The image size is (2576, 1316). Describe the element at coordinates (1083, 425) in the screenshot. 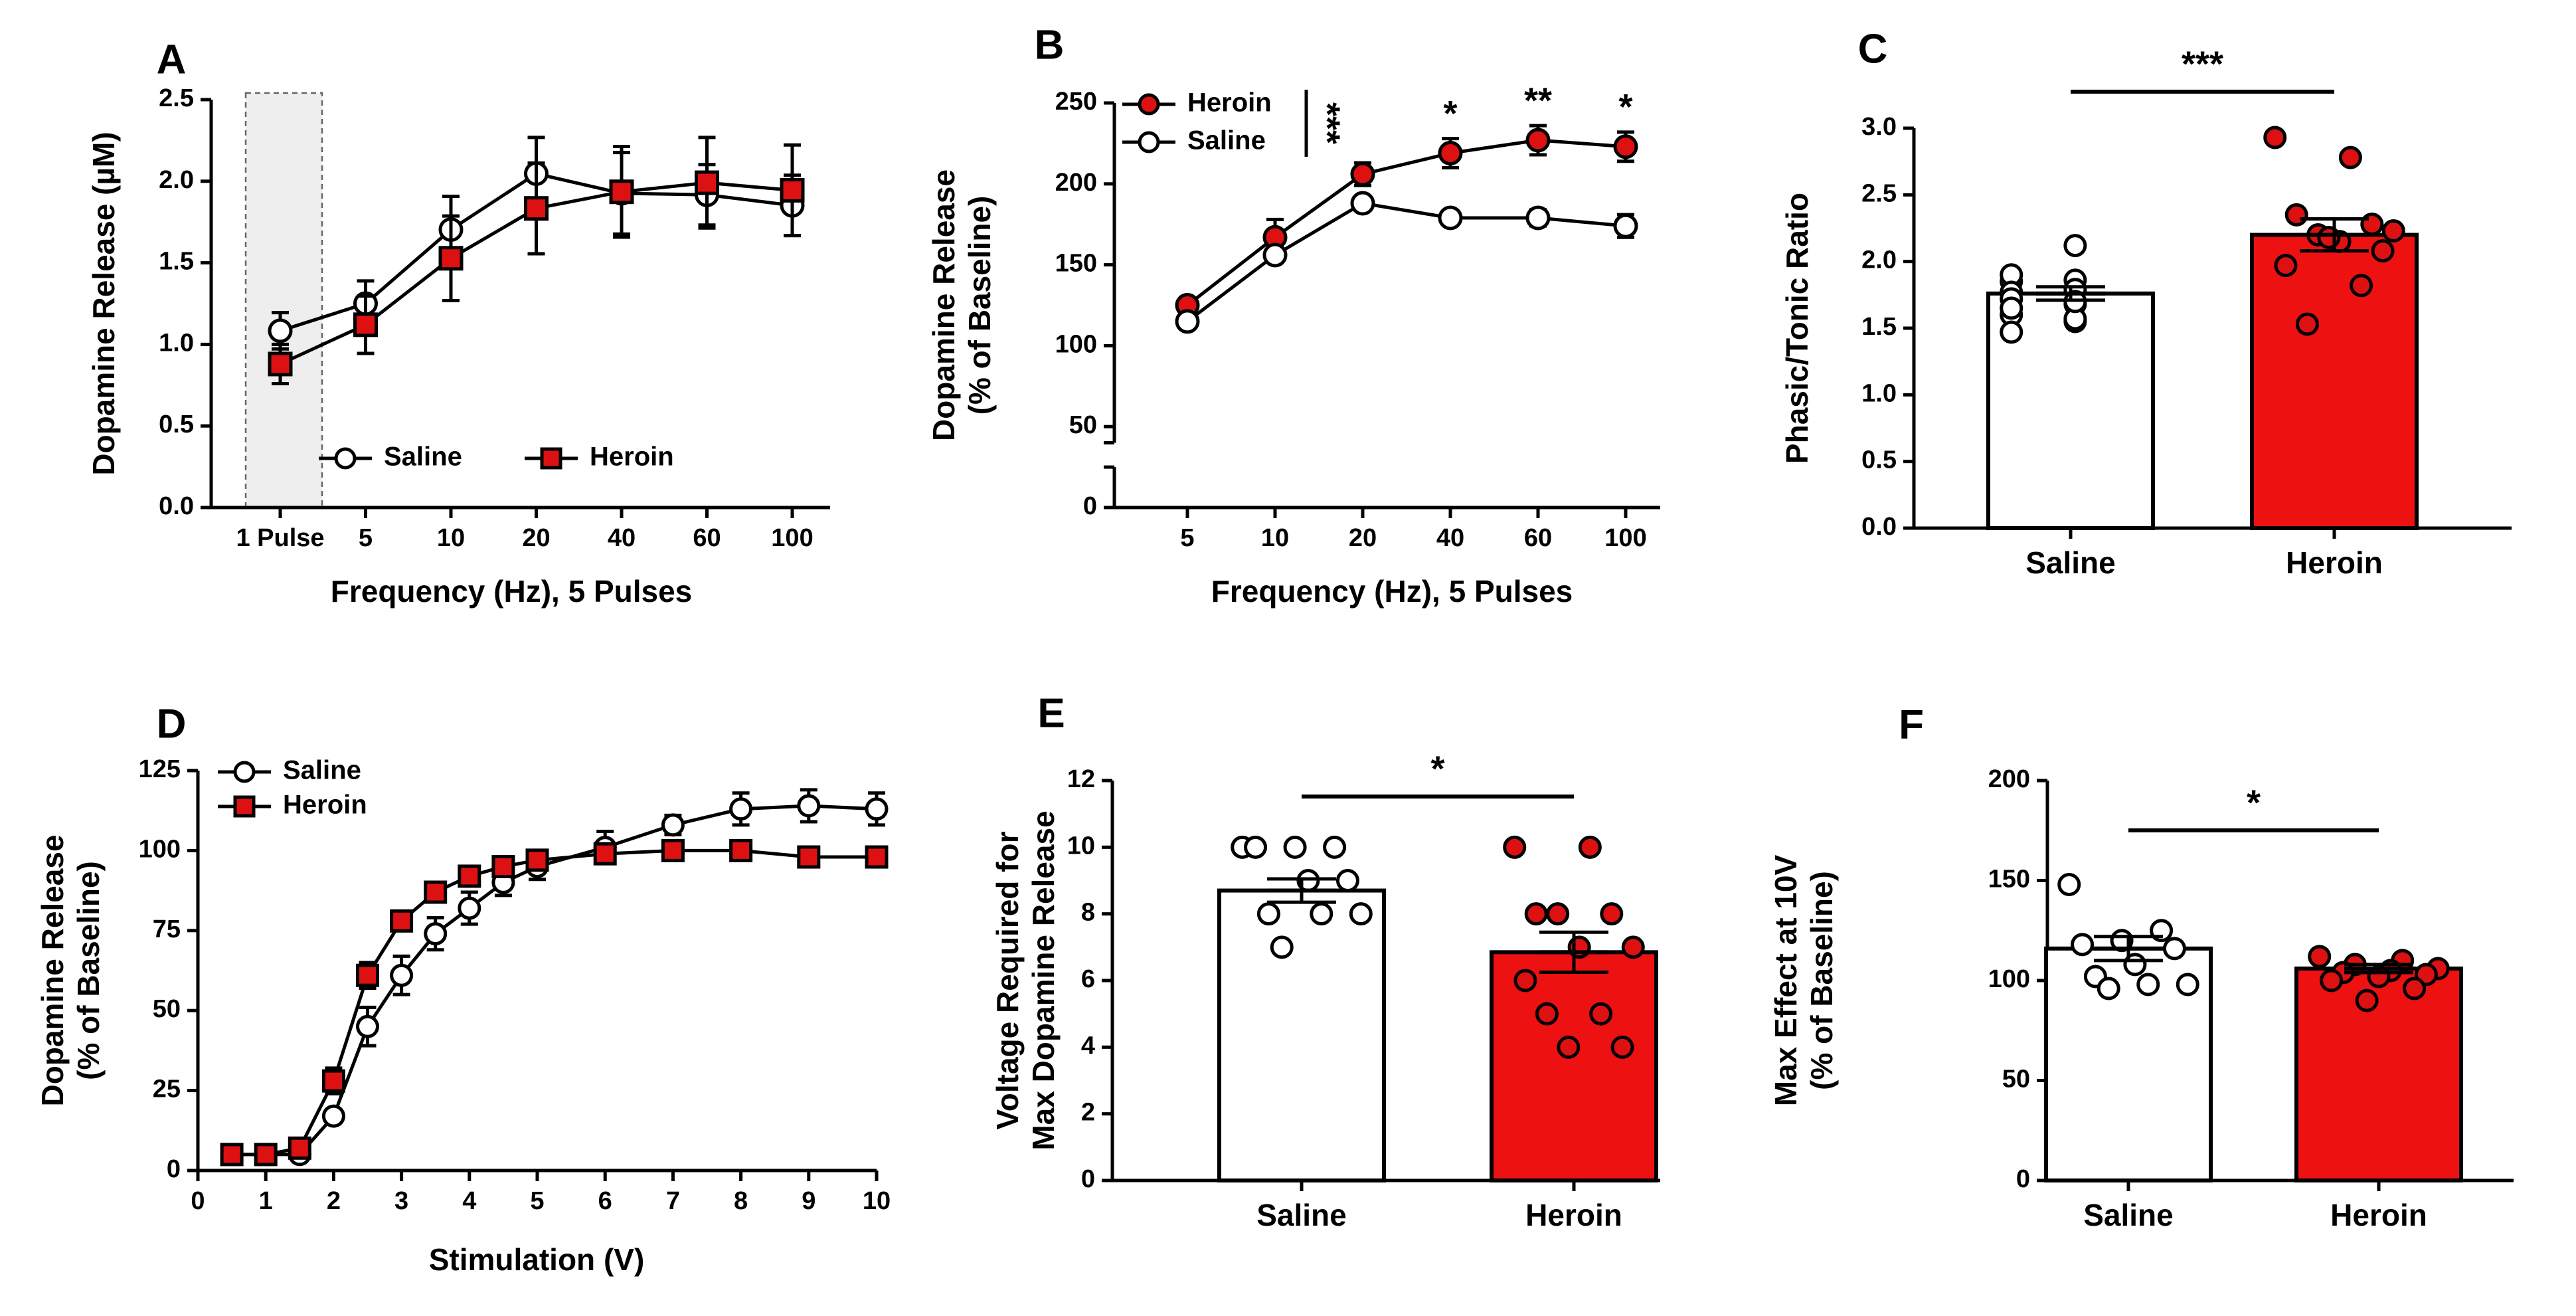

I see `y-tick-label: 50` at that location.